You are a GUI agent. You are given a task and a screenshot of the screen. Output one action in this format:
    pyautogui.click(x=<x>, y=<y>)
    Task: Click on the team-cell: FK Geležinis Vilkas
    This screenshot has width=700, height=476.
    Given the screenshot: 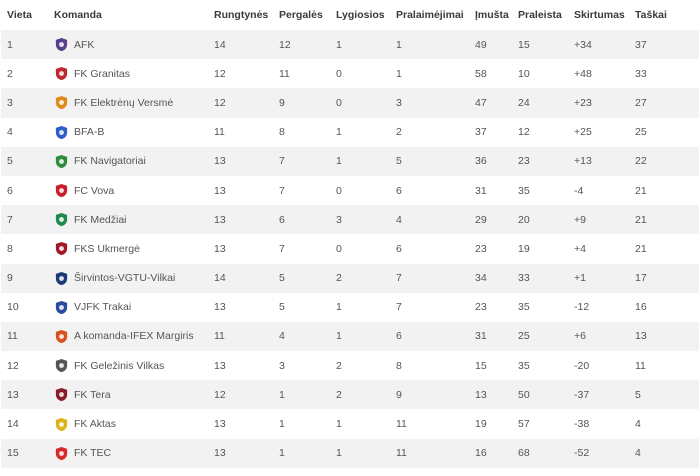 What is the action you would take?
    pyautogui.click(x=134, y=365)
    